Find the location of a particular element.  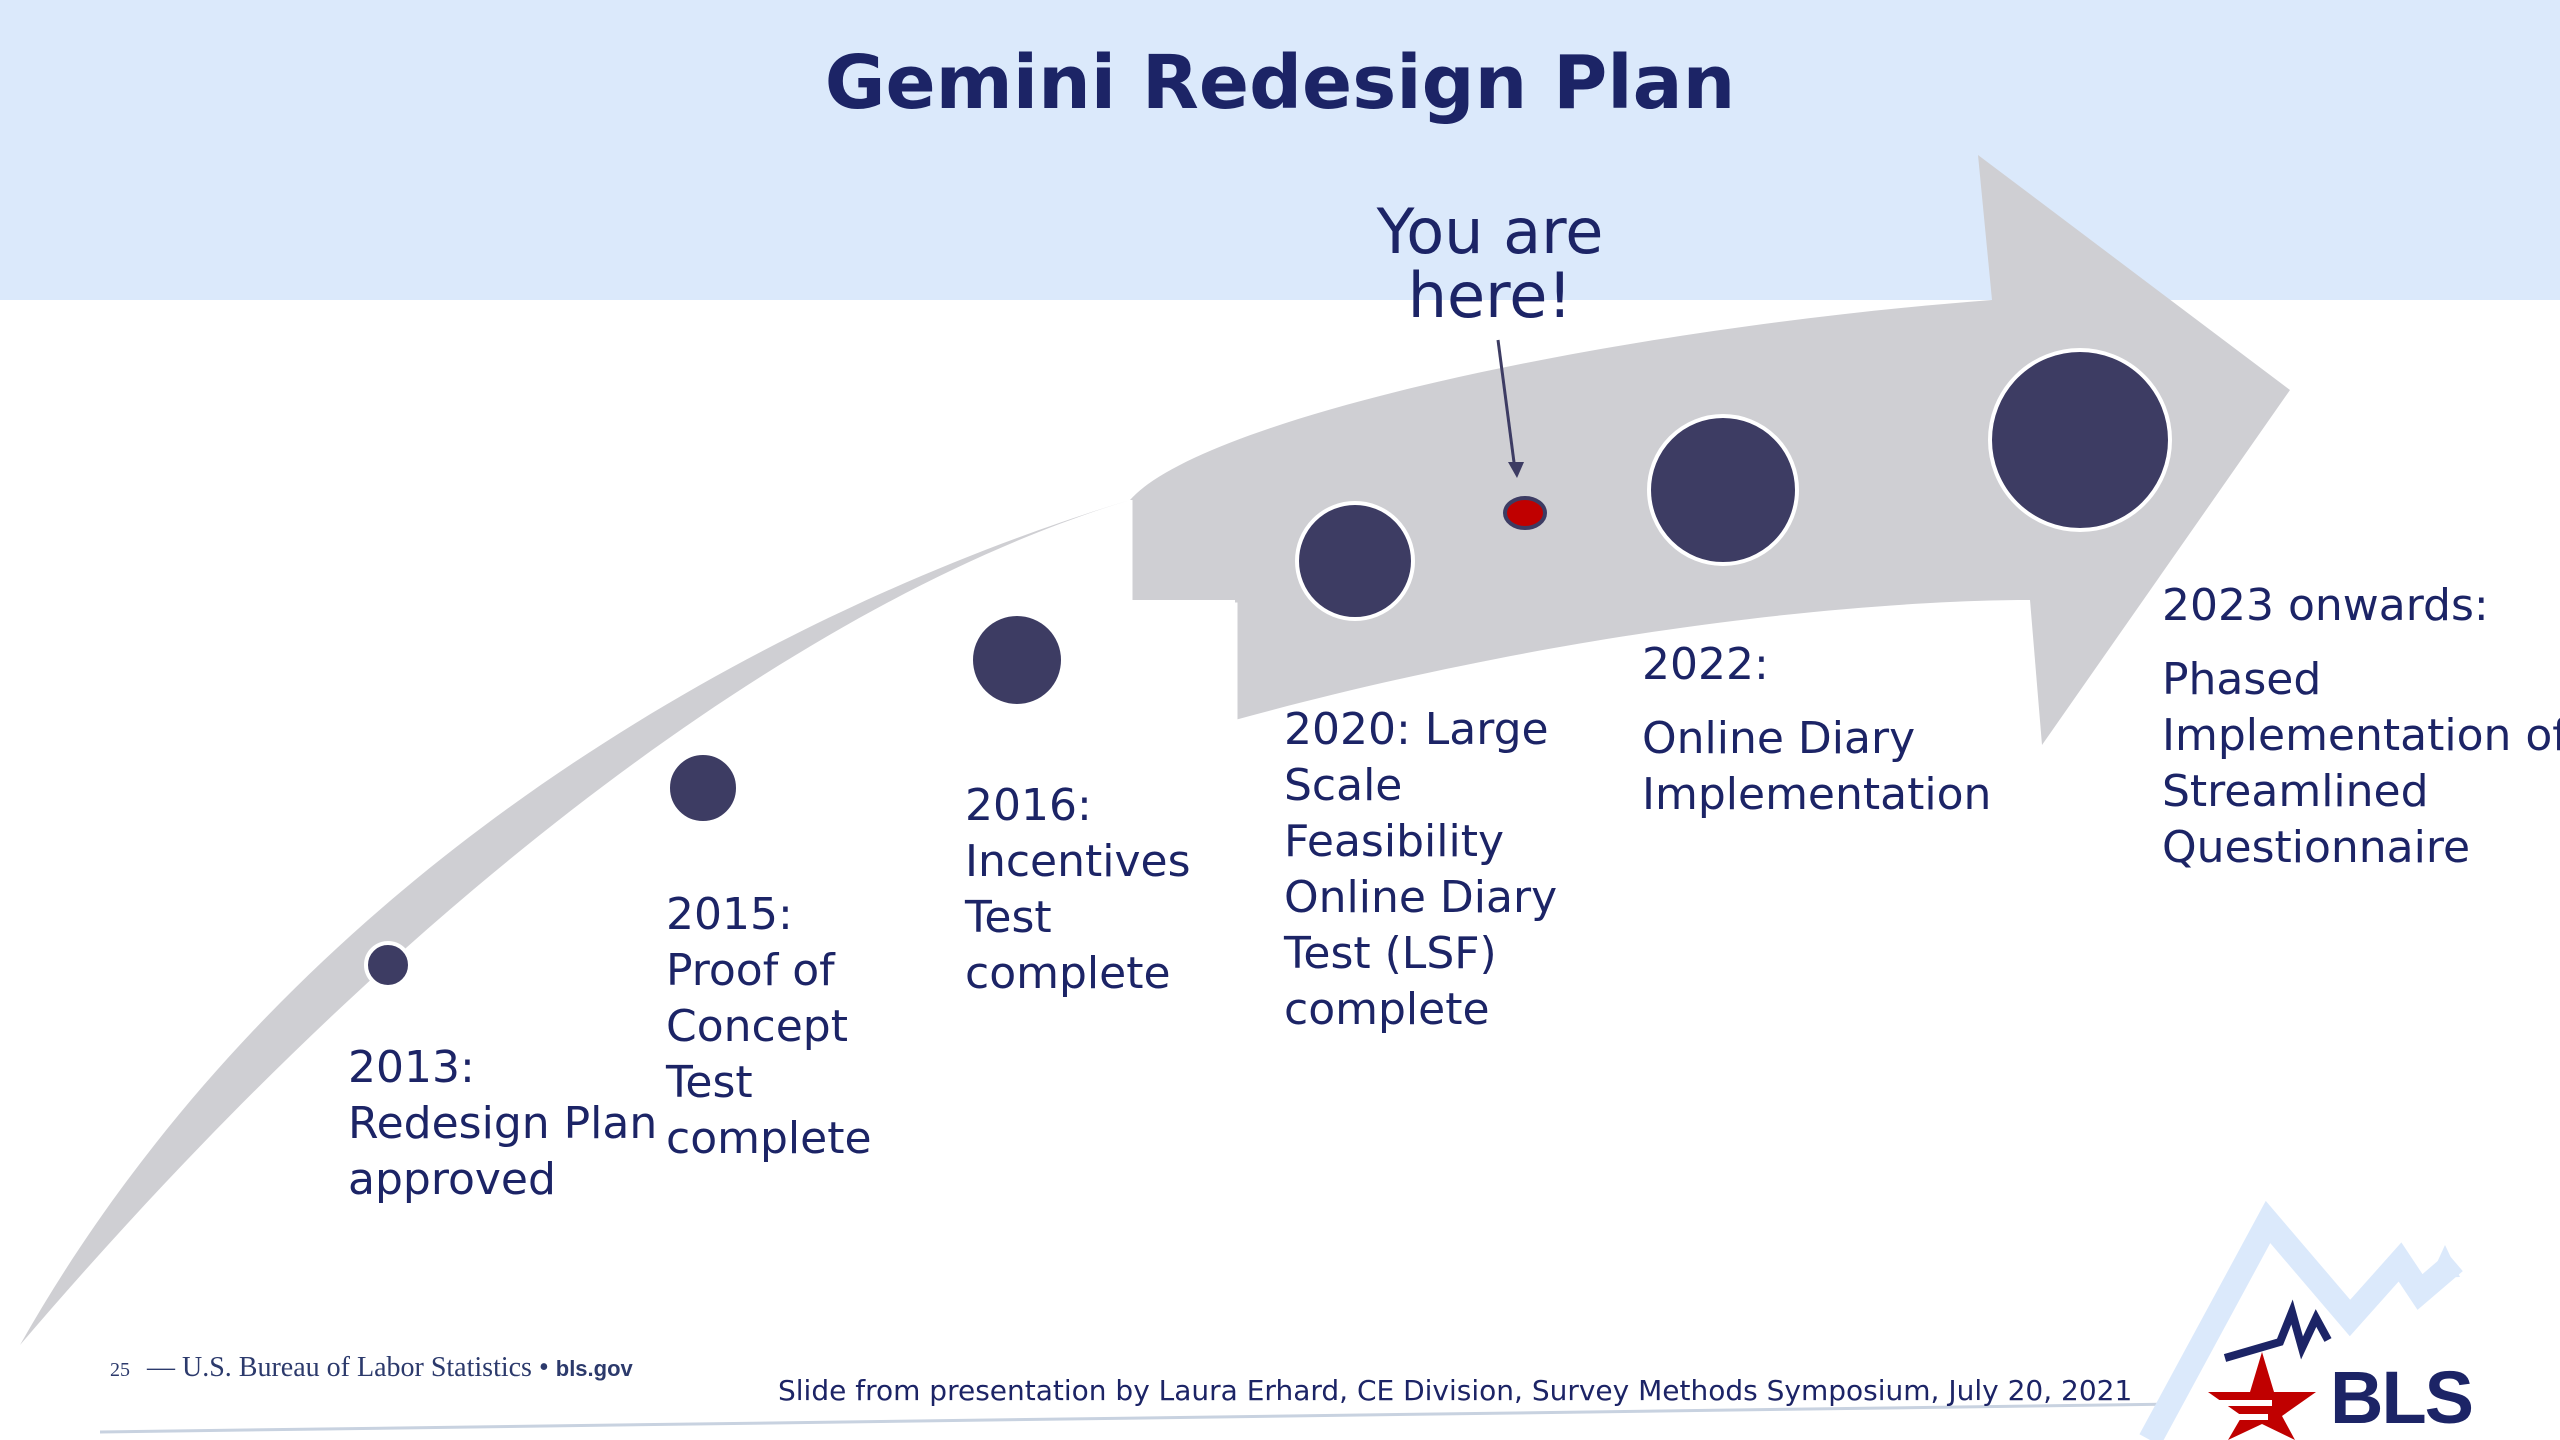

milestone-dot-2020 is located at coordinates (1355, 561).